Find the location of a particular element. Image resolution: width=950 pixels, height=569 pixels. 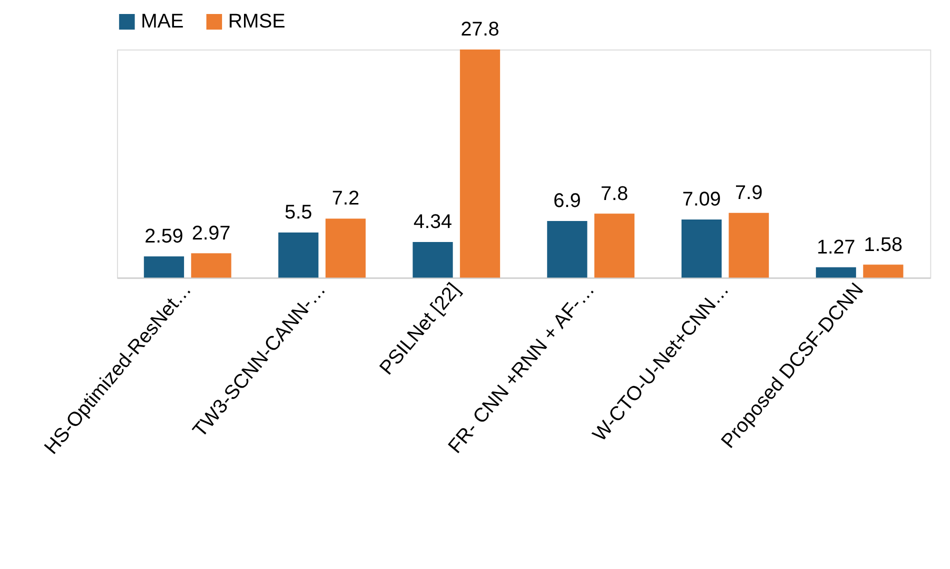

data-label: 6.9 is located at coordinates (567, 201).